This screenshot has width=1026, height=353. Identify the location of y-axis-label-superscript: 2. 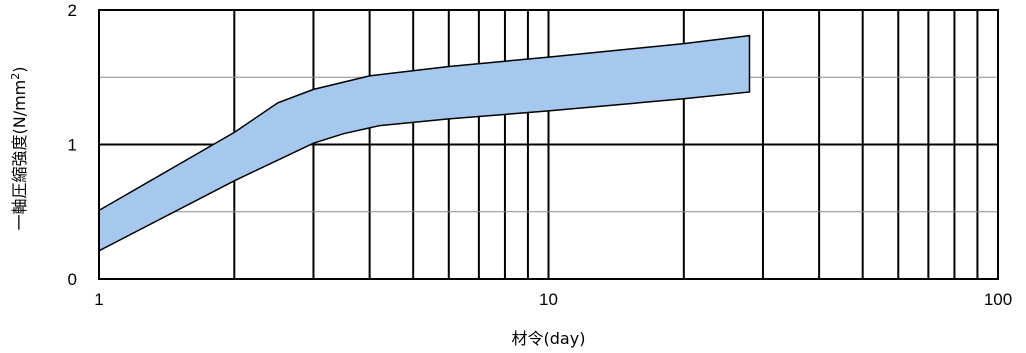
(15, 76).